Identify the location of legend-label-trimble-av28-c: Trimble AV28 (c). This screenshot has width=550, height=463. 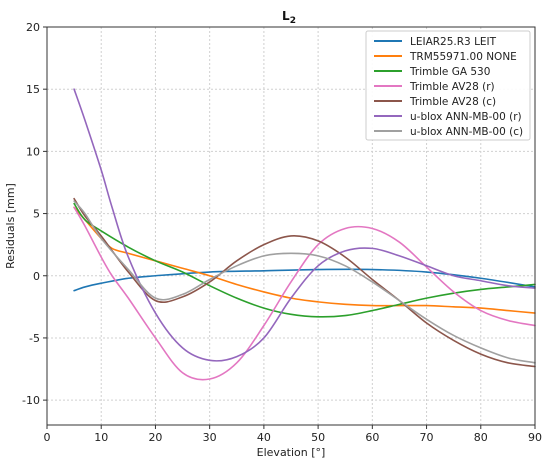
(452, 102).